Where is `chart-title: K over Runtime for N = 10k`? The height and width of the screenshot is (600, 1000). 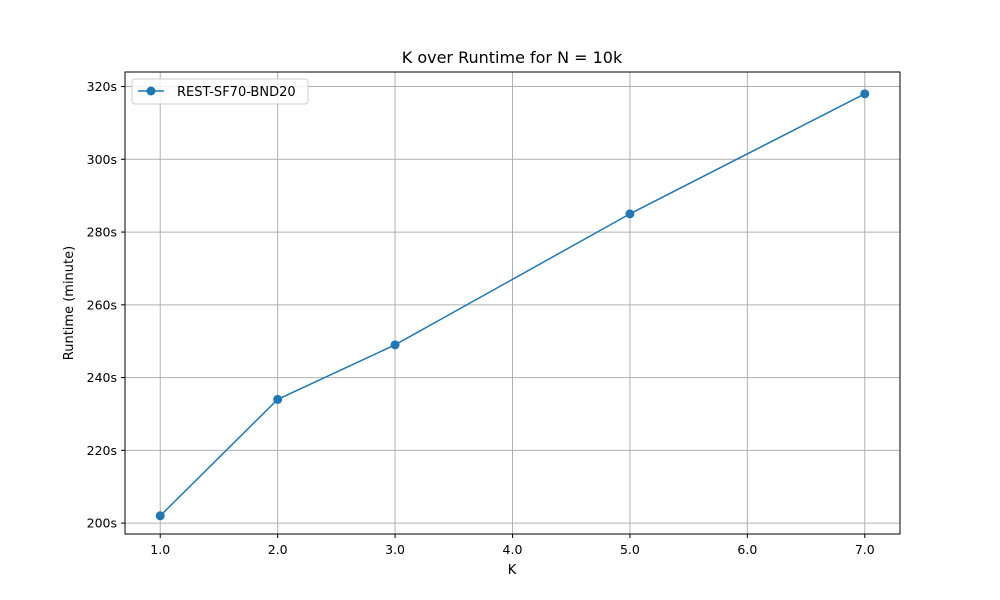
chart-title: K over Runtime for N = 10k is located at coordinates (512, 57).